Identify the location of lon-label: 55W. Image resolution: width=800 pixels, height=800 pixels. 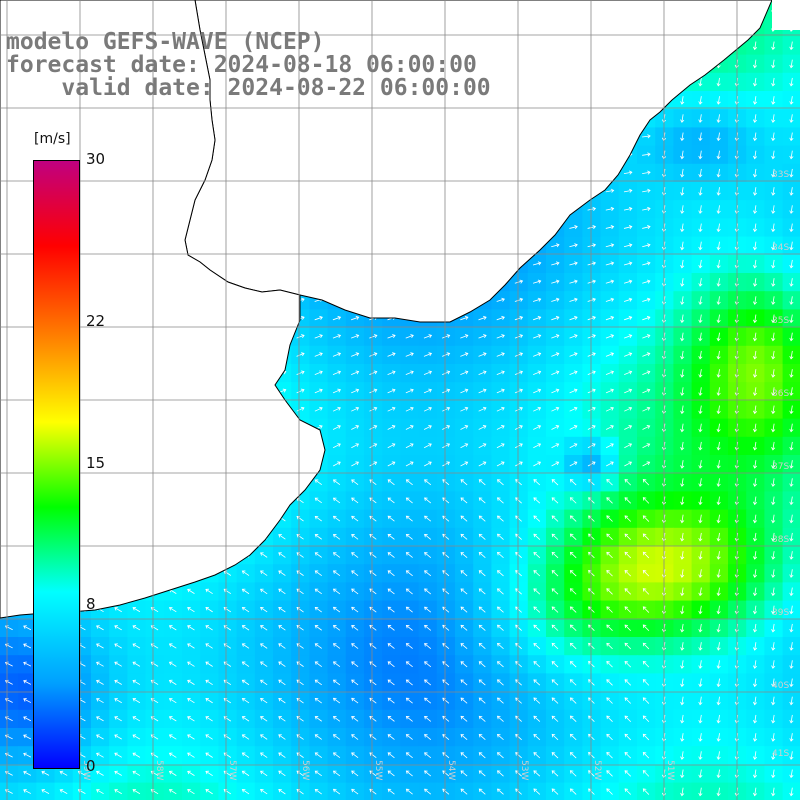
(378, 770).